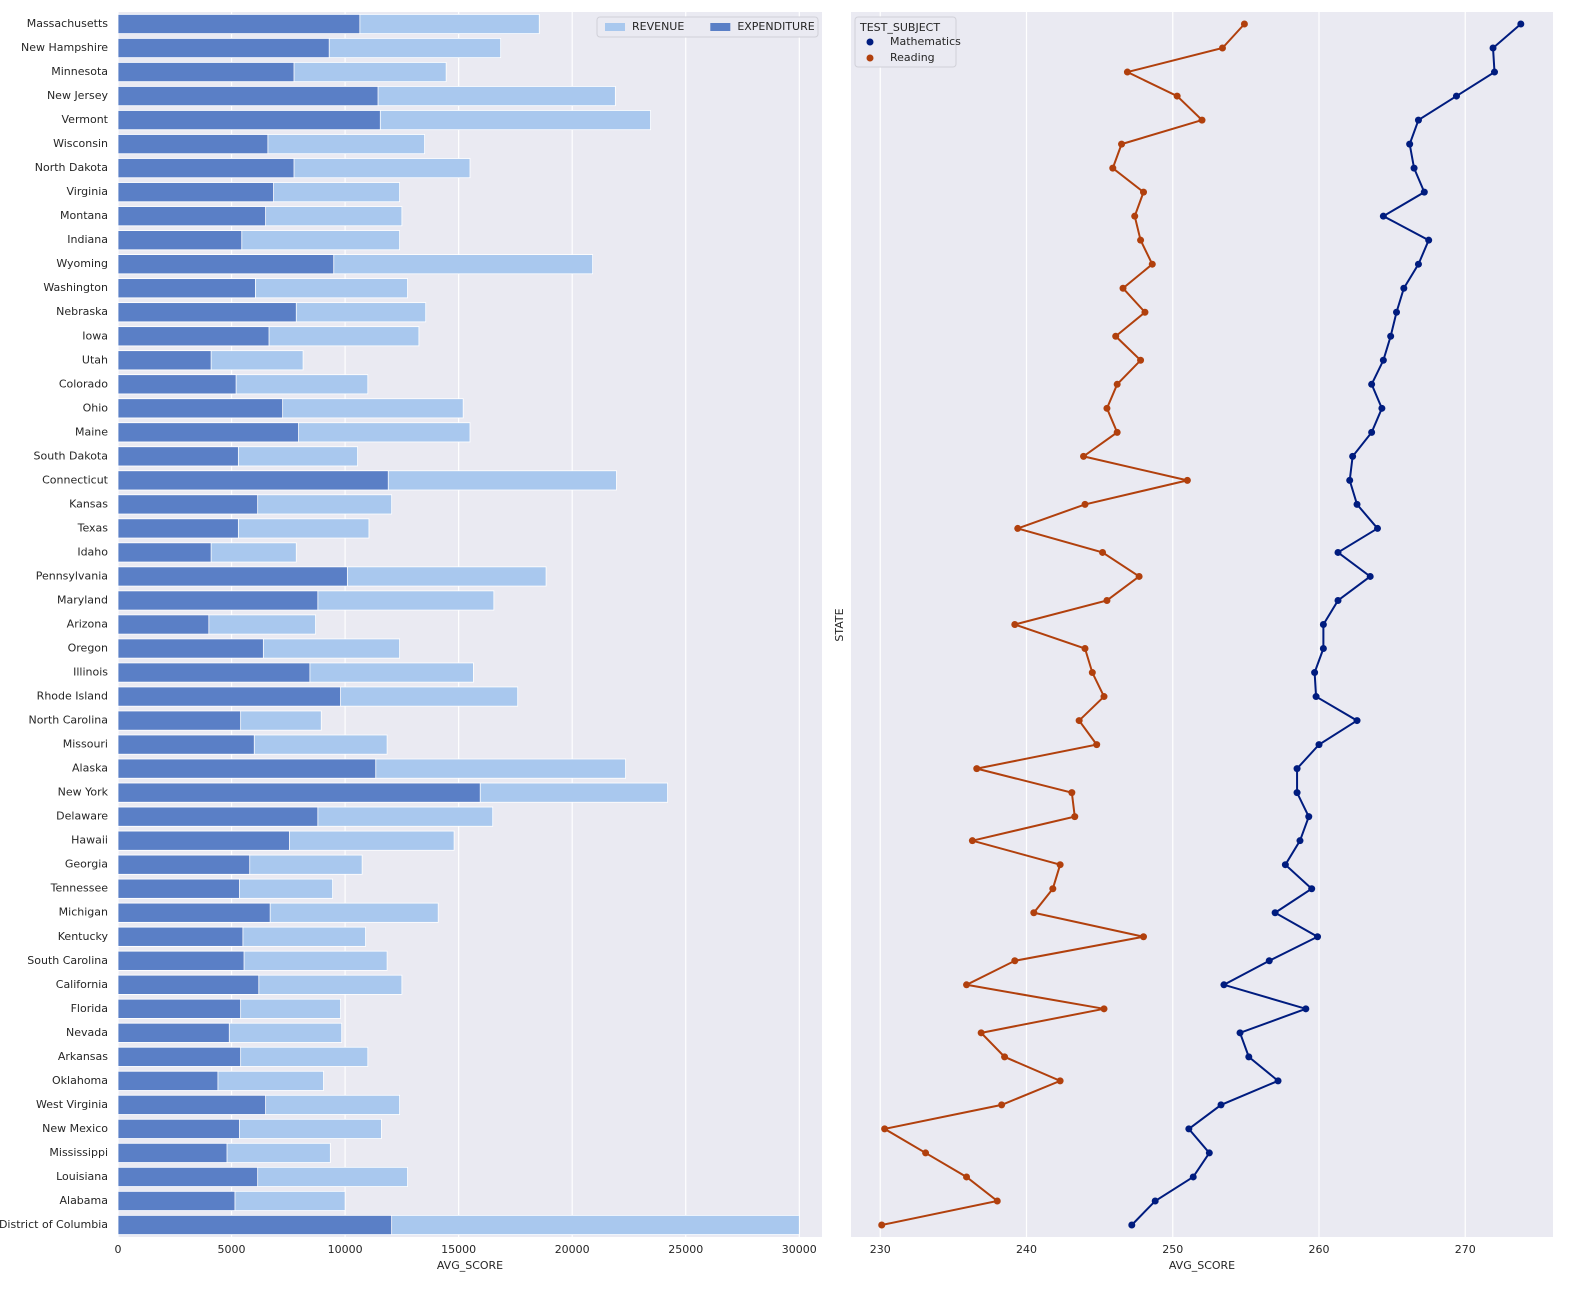  I want to click on legend-box, so click(905, 42).